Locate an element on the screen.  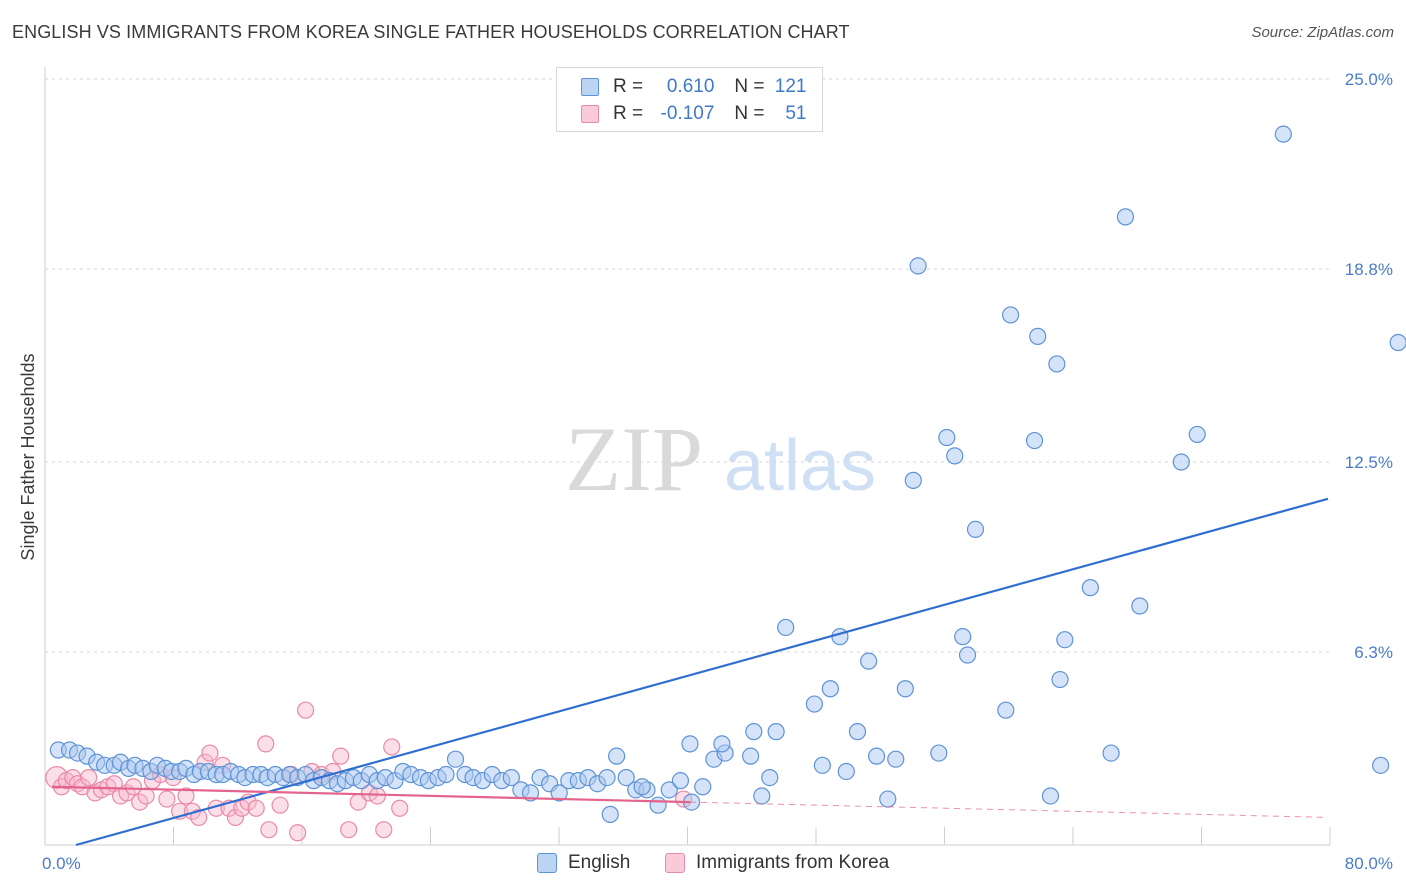
y-tick-label-2: 18.8% is located at coordinates (1369, 269).